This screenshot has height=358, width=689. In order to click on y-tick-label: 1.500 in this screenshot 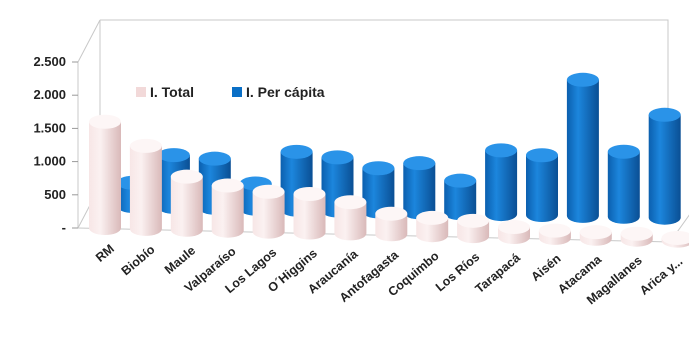, I will do `click(49, 127)`.